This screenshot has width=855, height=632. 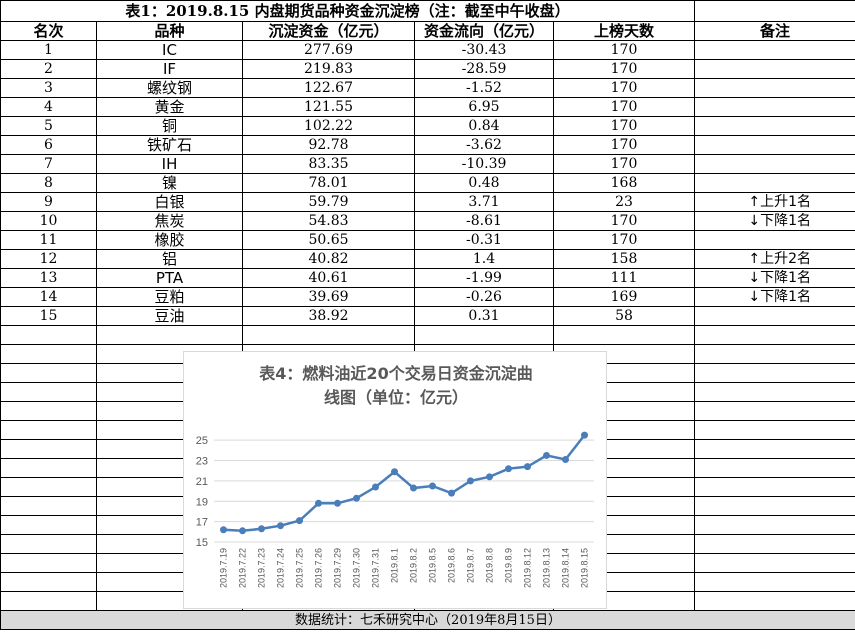 I want to click on table-row: 9 白银 59.79 3.71 23 ↑上升1名, so click(x=427, y=202).